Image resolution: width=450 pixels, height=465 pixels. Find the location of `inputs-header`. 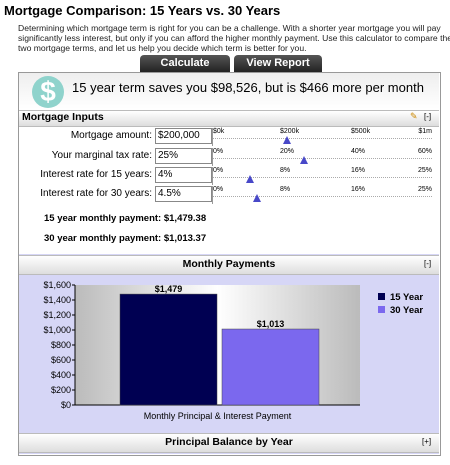

inputs-header is located at coordinates (229, 118).